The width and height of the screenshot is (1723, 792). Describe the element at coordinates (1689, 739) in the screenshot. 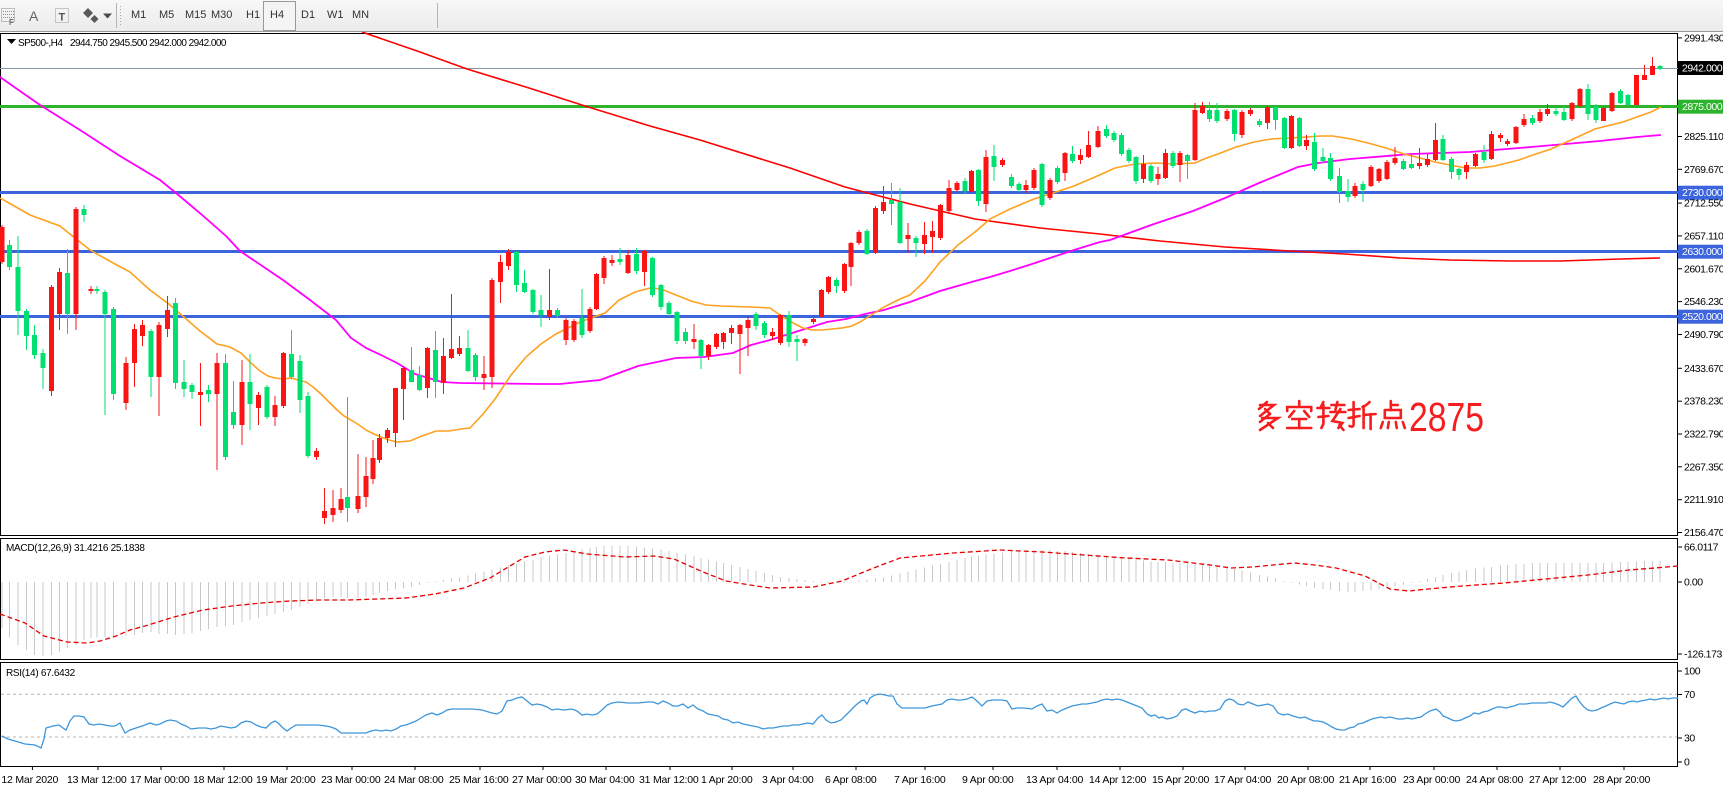

I see `svg-text: 30` at that location.